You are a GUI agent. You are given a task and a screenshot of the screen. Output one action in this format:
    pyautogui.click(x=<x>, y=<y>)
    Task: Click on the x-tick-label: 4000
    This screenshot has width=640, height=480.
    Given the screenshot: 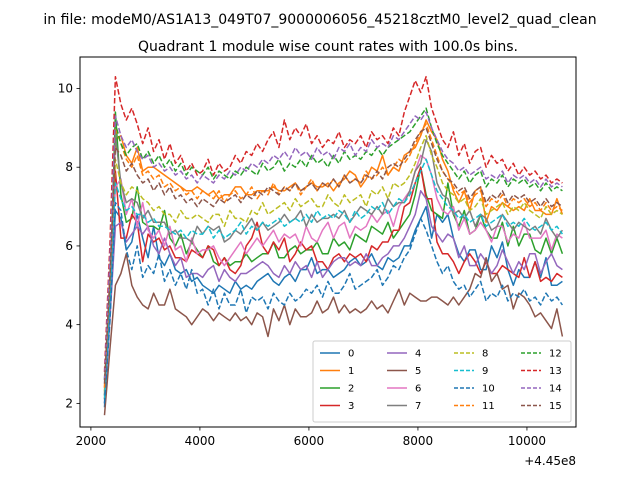 What is the action you would take?
    pyautogui.click(x=200, y=441)
    